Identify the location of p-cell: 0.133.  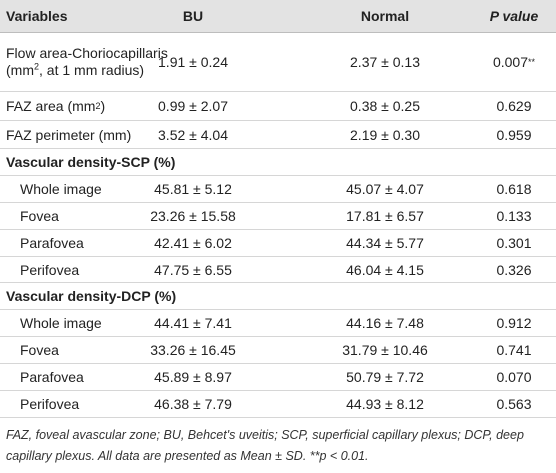
(514, 216).